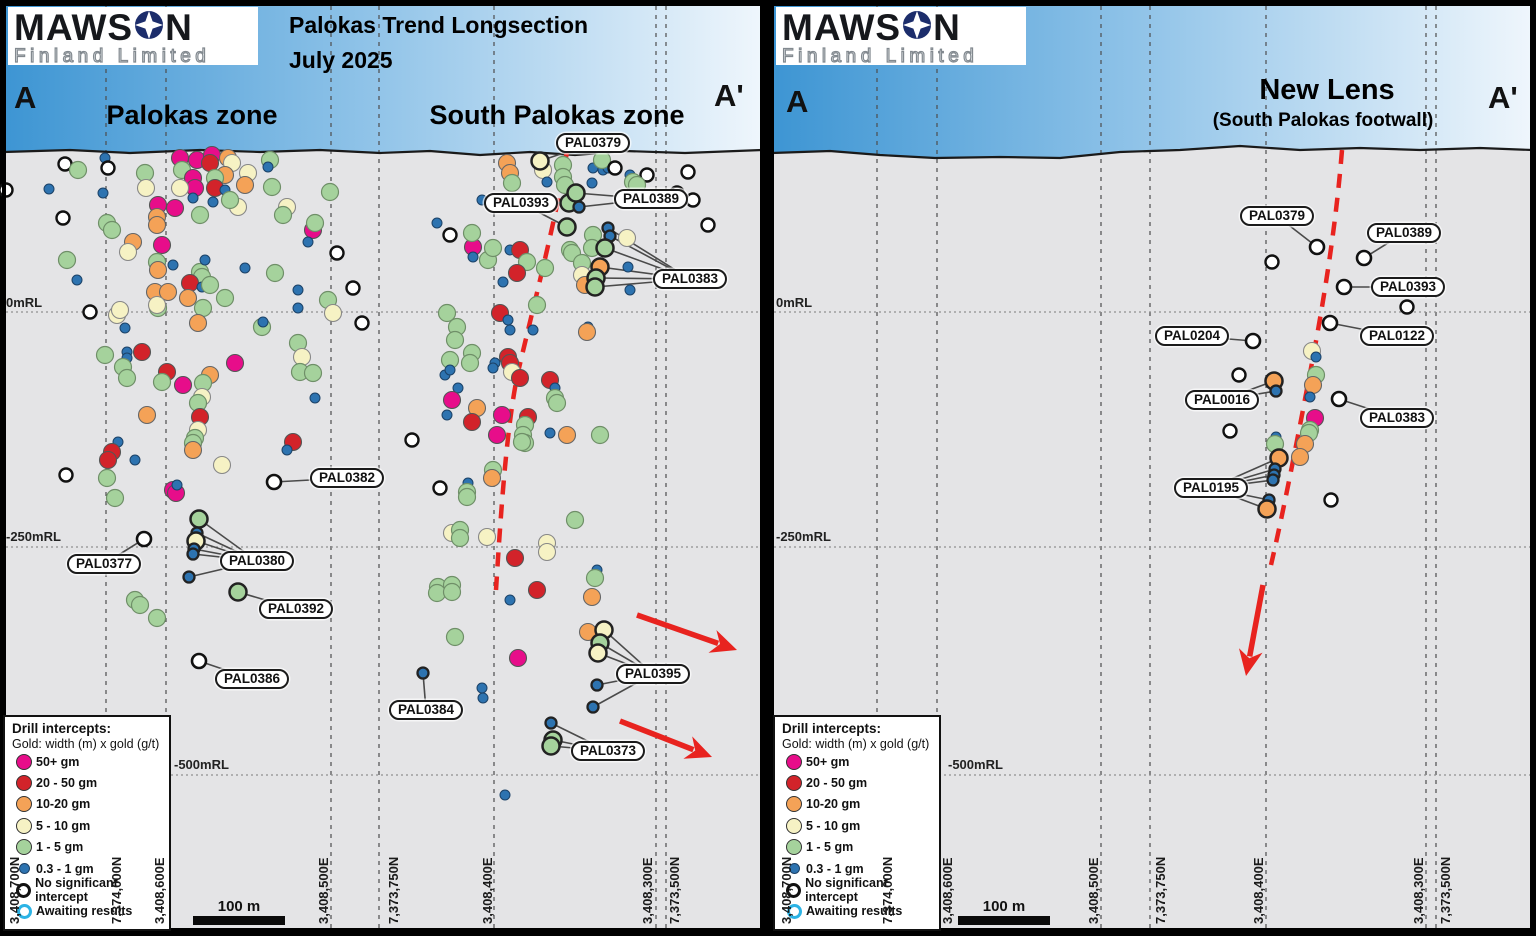 The width and height of the screenshot is (1536, 936). I want to click on drillhole-label-PAL0373: PAL0373, so click(608, 751).